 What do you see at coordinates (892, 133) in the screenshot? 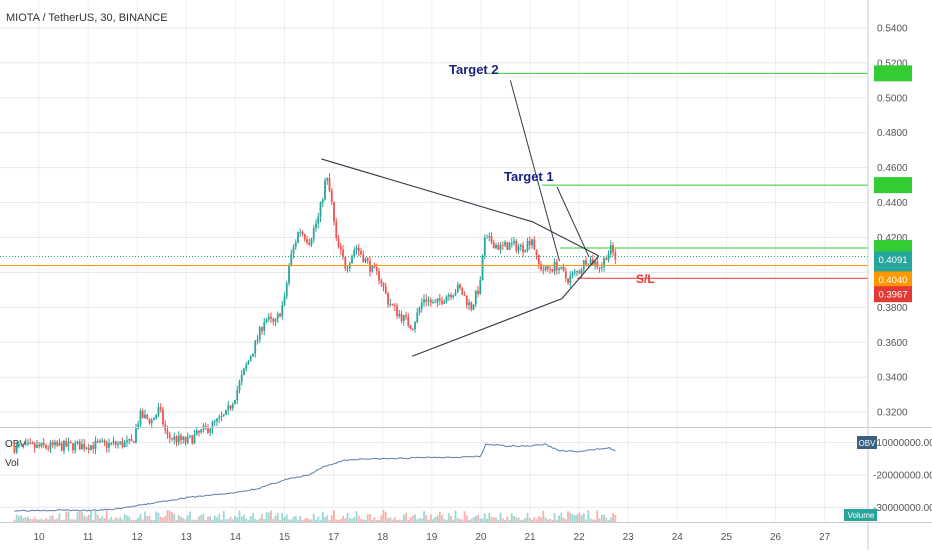
I see `y-tick-label: 0.4800` at bounding box center [892, 133].